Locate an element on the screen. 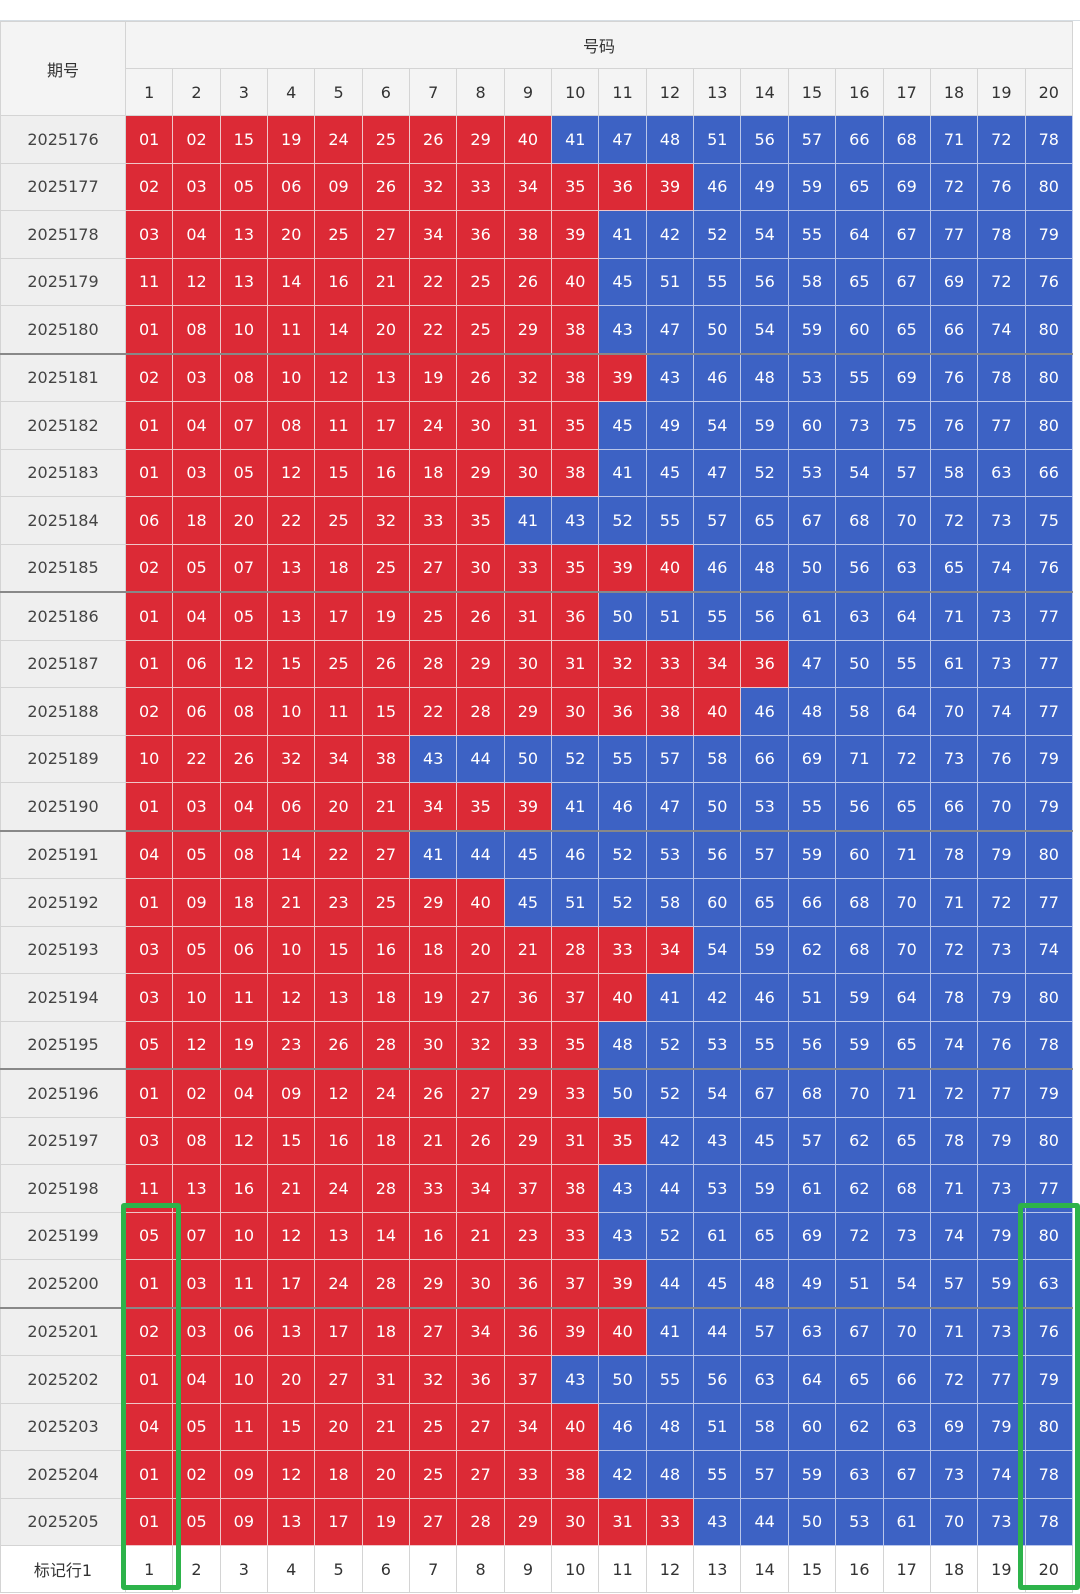  footer-mark: 13 is located at coordinates (717, 1569).